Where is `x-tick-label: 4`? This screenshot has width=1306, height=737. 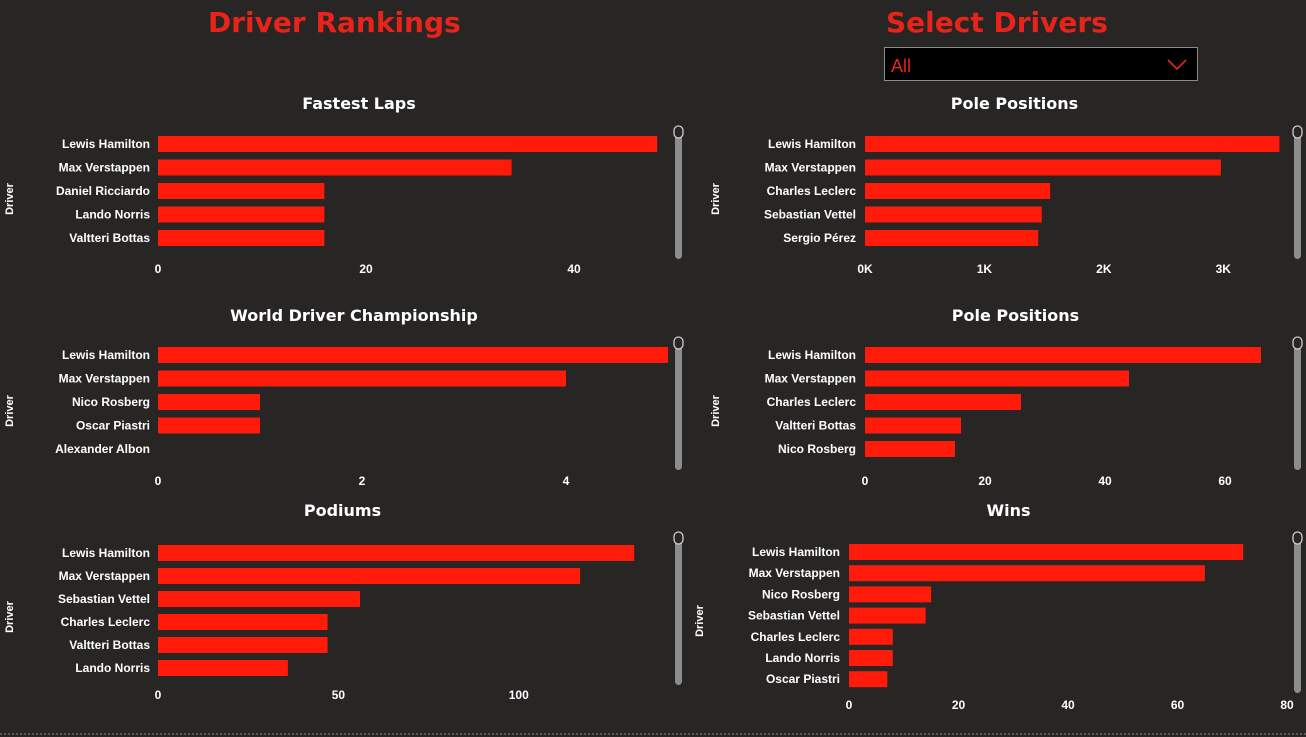 x-tick-label: 4 is located at coordinates (566, 481).